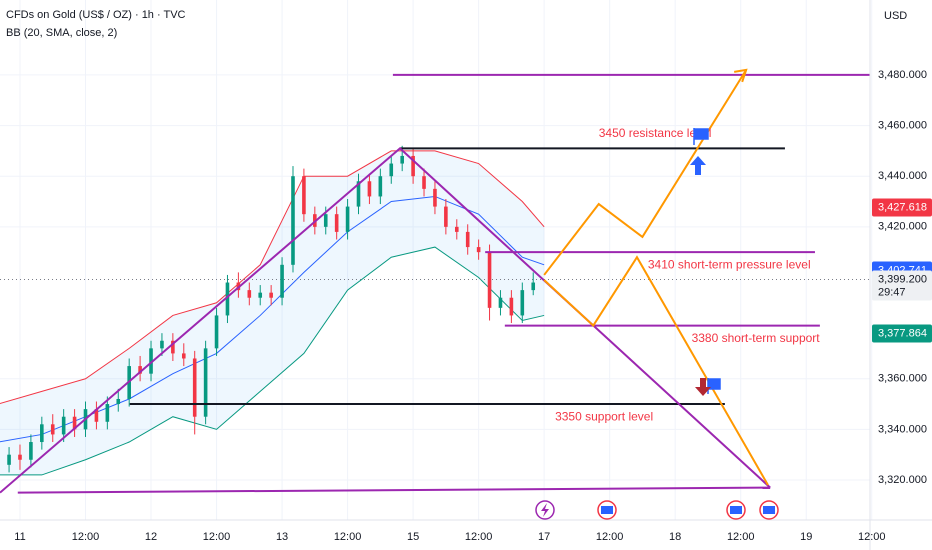  Describe the element at coordinates (544, 537) in the screenshot. I see `x-tick-label: 17` at that location.